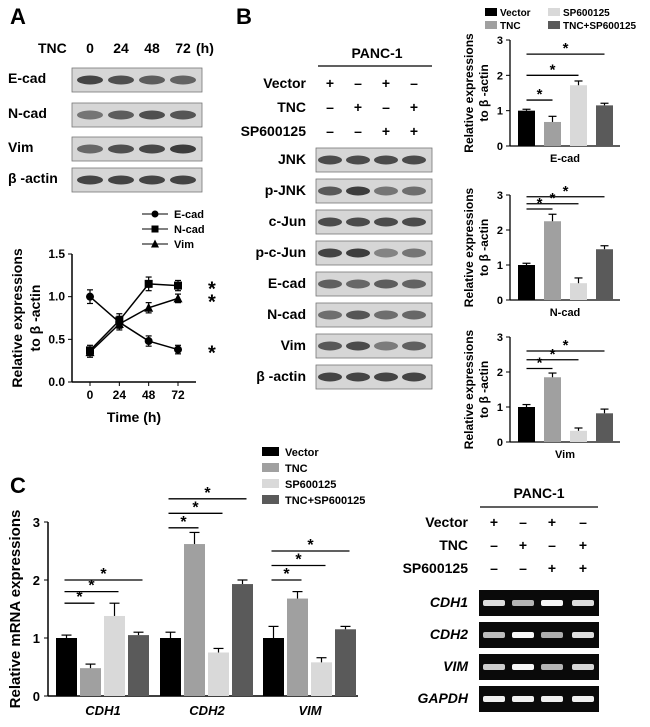 Image resolution: width=650 pixels, height=727 pixels. Describe the element at coordinates (184, 245) in the screenshot. I see `legend-label: Vim` at that location.